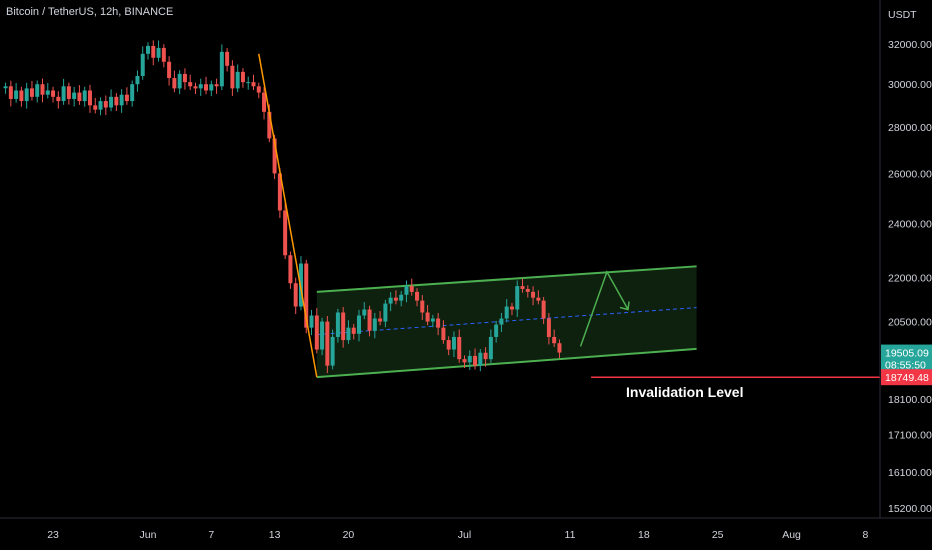  Describe the element at coordinates (148, 535) in the screenshot. I see `time-tick-label: Jun` at that location.